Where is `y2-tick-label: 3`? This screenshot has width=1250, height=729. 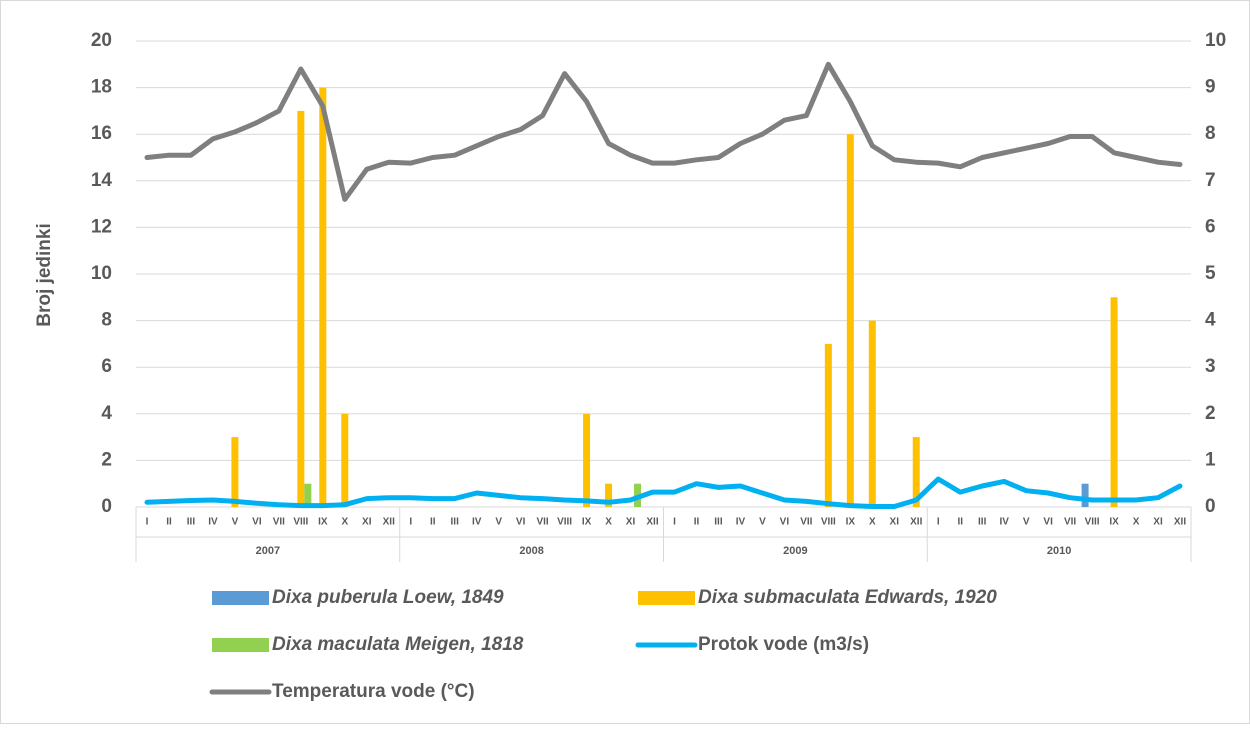 y2-tick-label: 3 is located at coordinates (1210, 366).